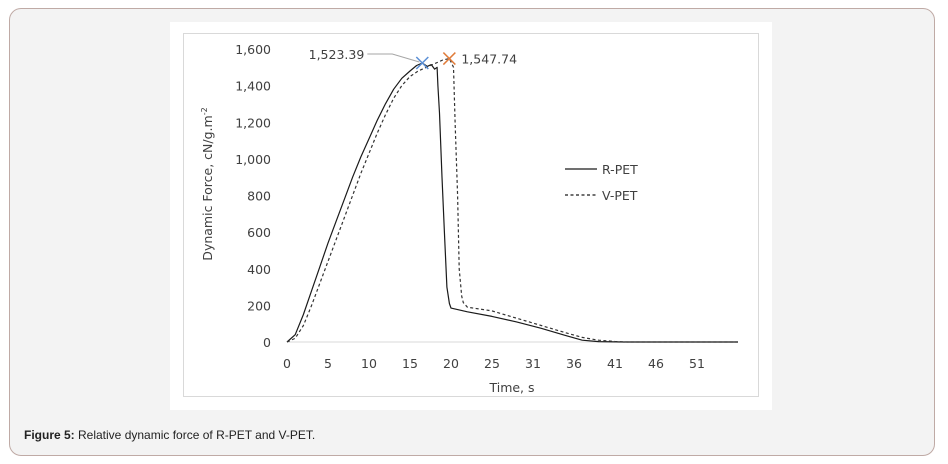 Image resolution: width=948 pixels, height=464 pixels. Describe the element at coordinates (253, 49) in the screenshot. I see `y-tick-label: 1,600` at that location.